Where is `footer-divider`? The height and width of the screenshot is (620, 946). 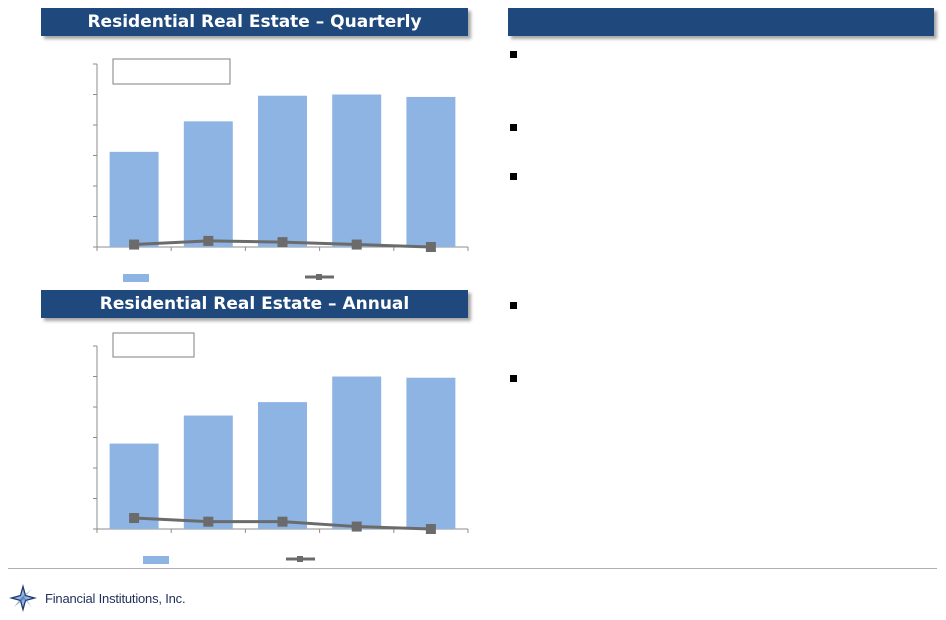 footer-divider is located at coordinates (472, 568).